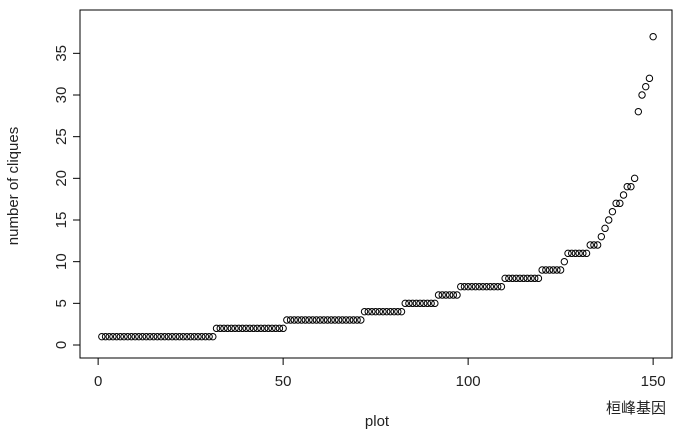  Describe the element at coordinates (61, 303) in the screenshot. I see `y-tick-label: 5` at that location.